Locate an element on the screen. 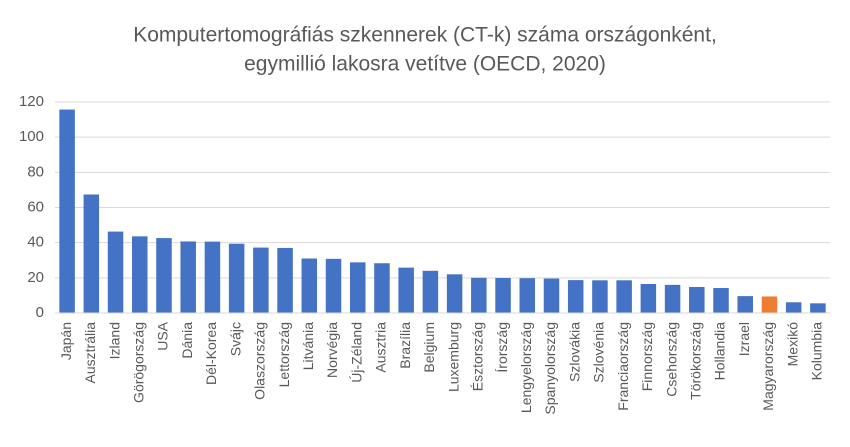 The height and width of the screenshot is (447, 850). x-tick-label: Finnország is located at coordinates (647, 356).